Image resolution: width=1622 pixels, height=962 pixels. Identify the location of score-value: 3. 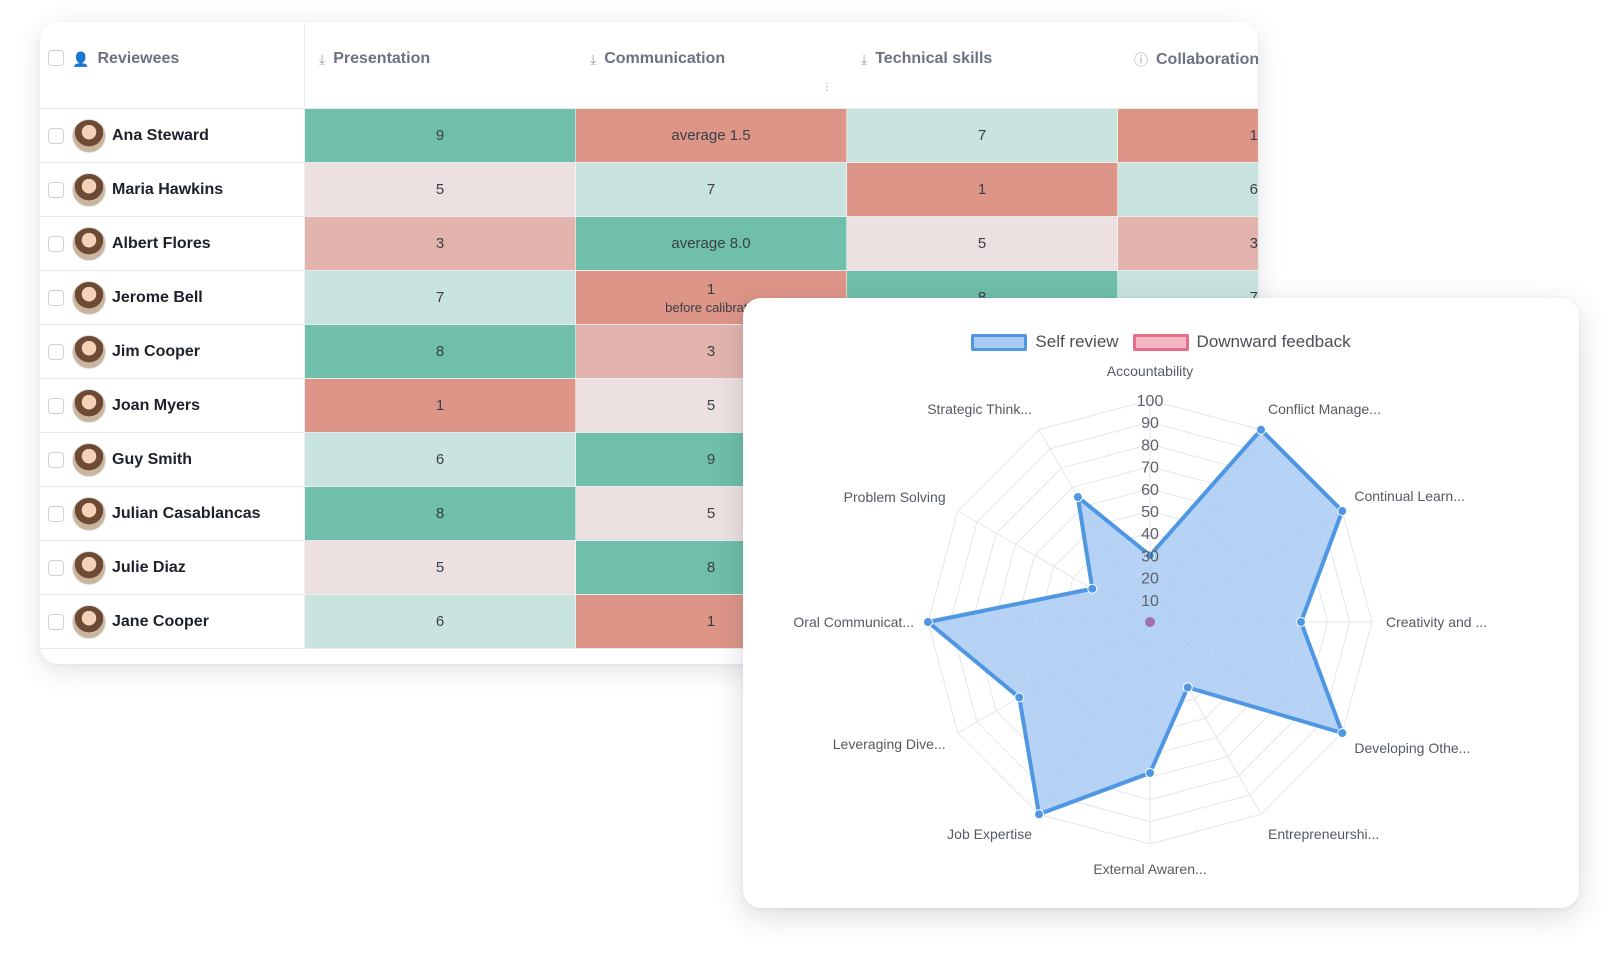
(711, 351).